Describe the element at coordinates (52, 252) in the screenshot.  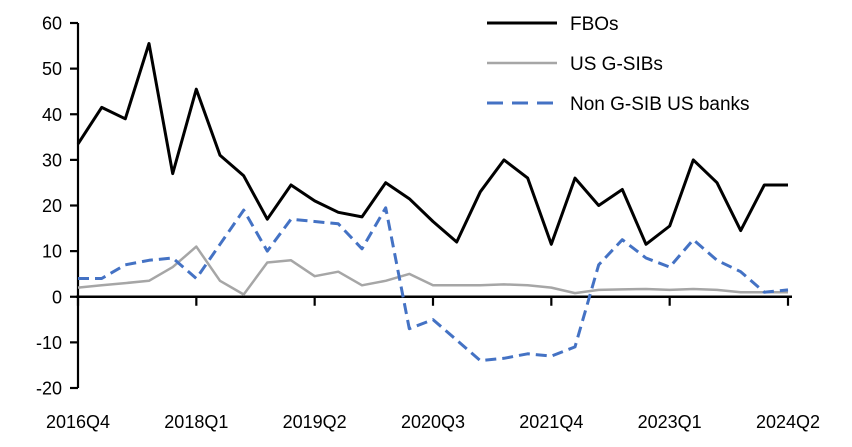
I see `y-tick-label: 10` at that location.